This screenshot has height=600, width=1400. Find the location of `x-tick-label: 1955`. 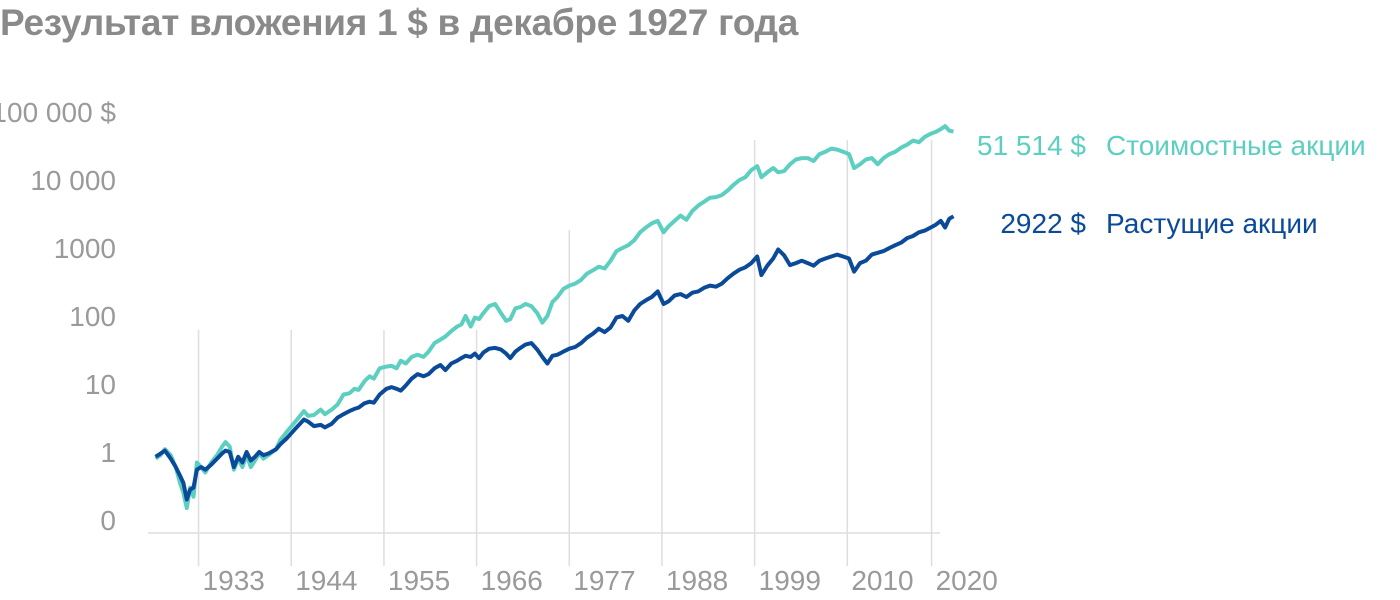

x-tick-label: 1955 is located at coordinates (419, 580).